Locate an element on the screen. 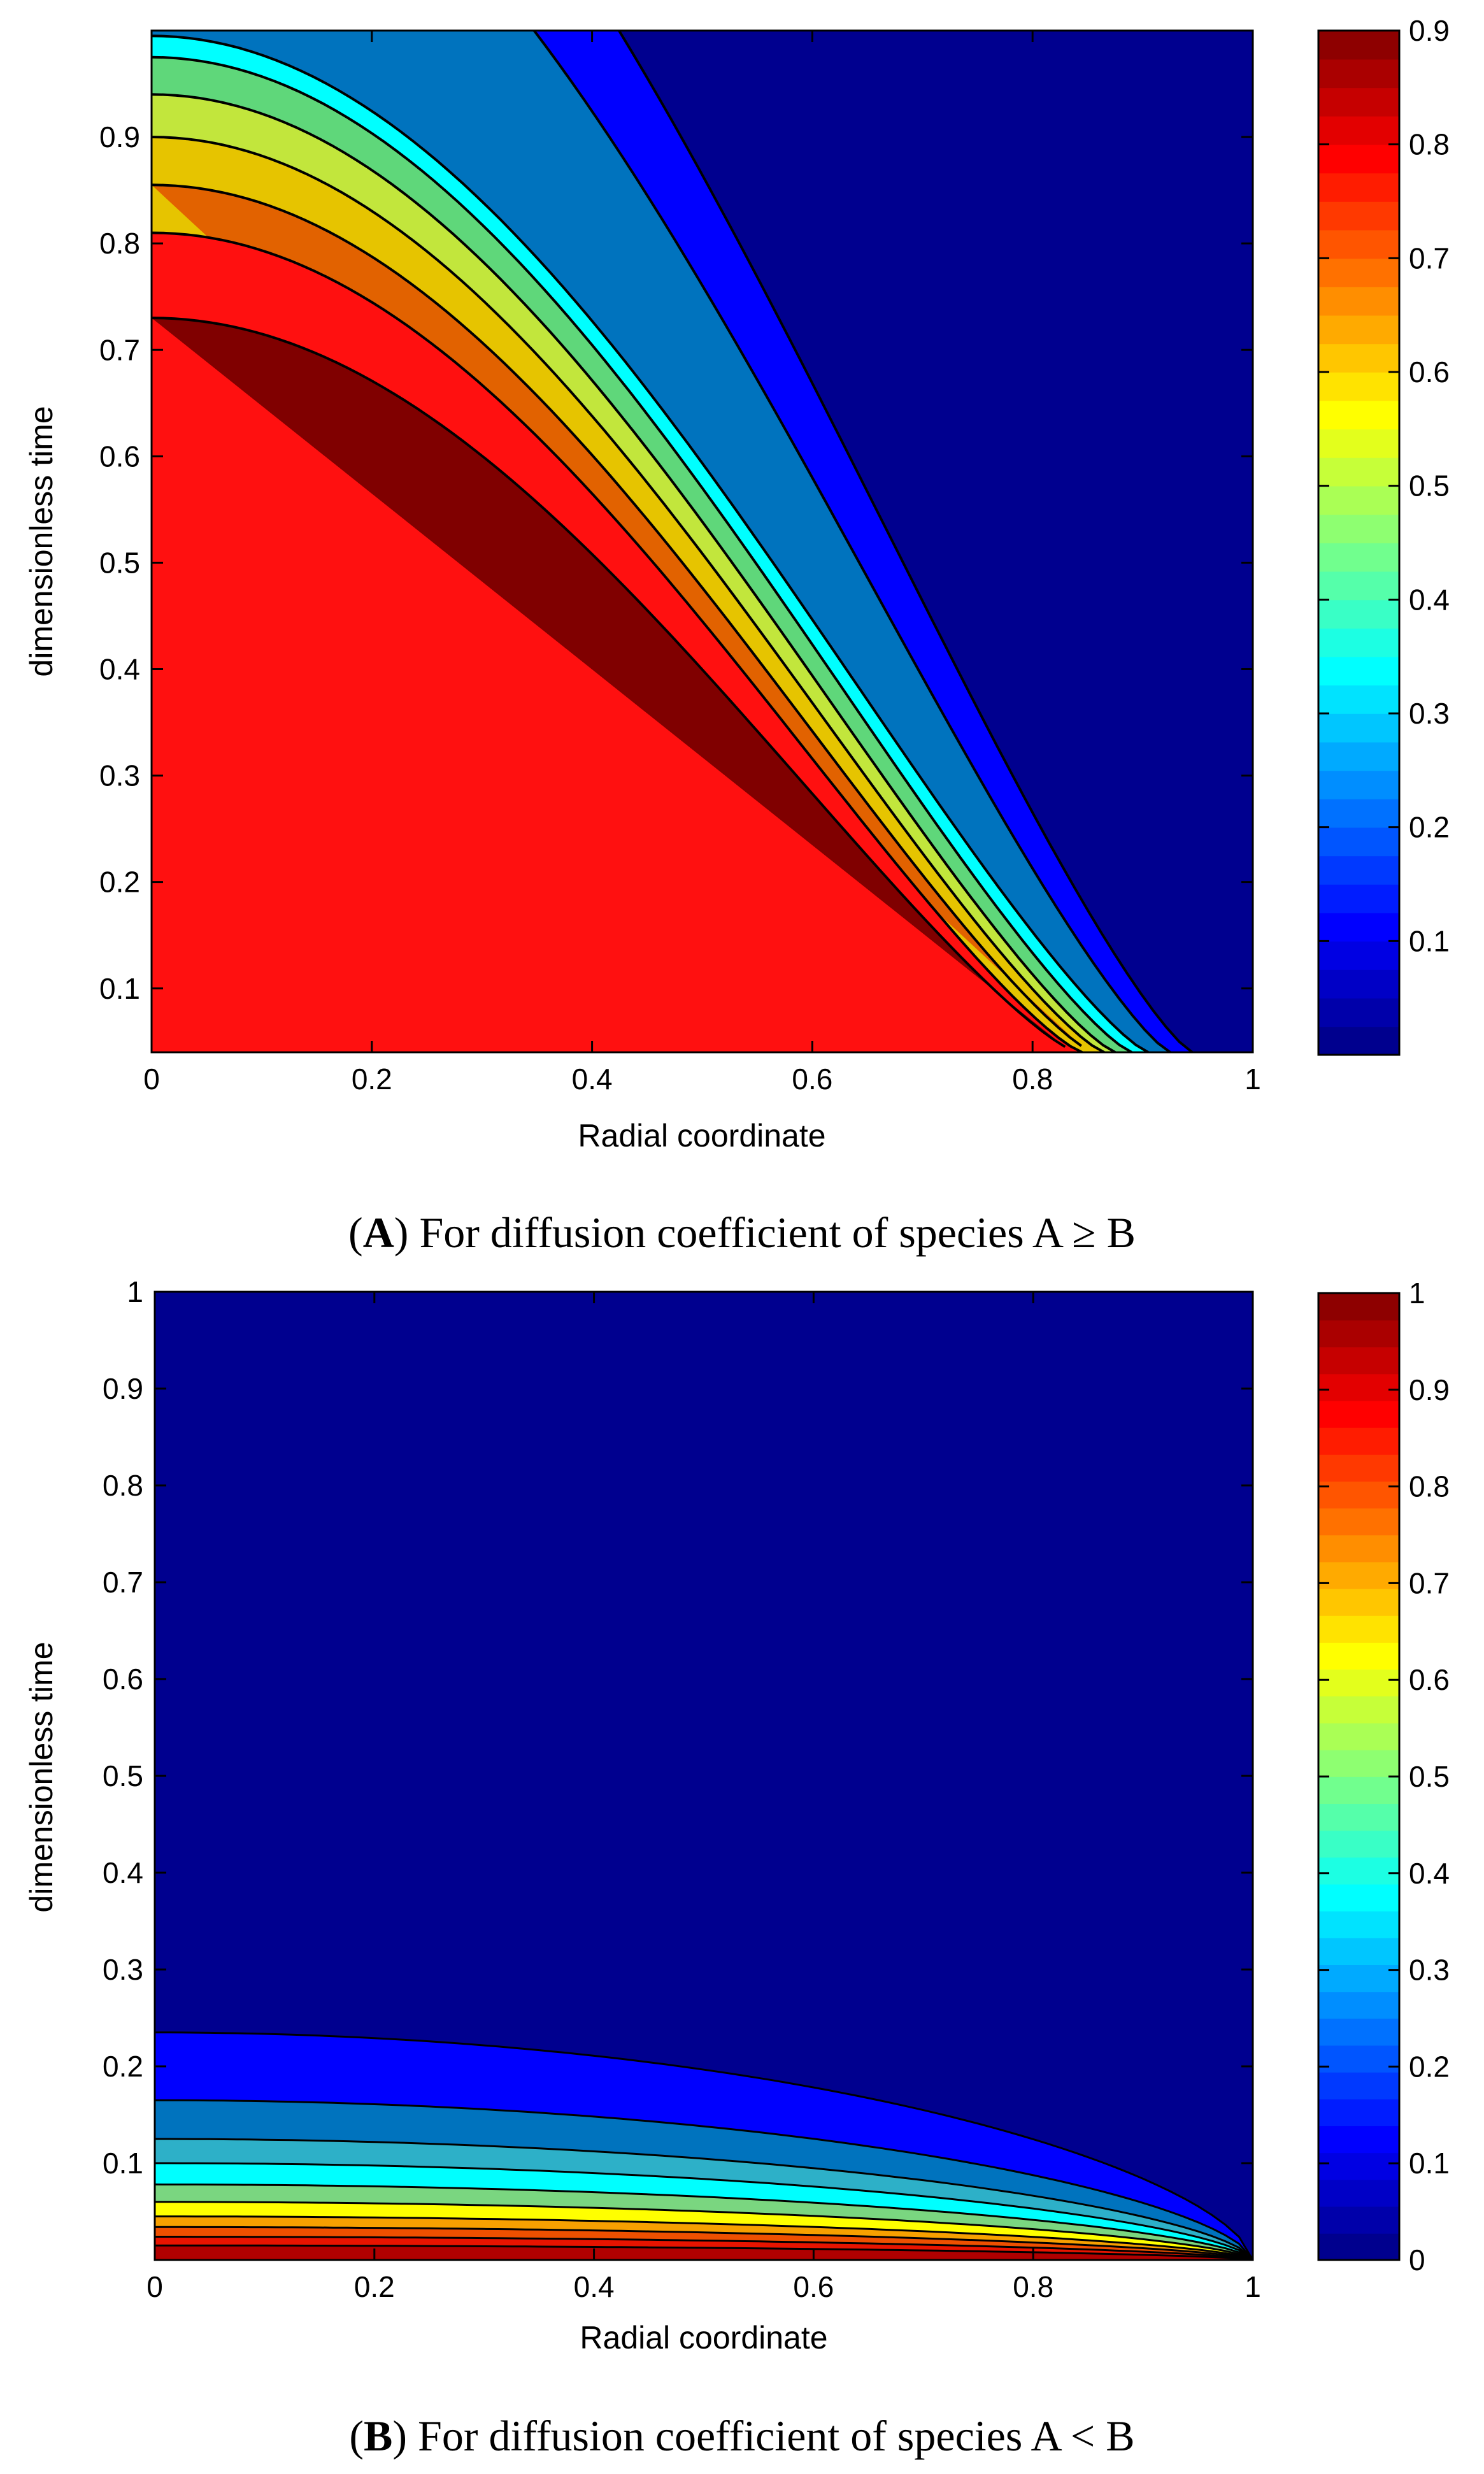 The image size is (1484, 2474). panel-b-ytick-label: 1 is located at coordinates (135, 1291).